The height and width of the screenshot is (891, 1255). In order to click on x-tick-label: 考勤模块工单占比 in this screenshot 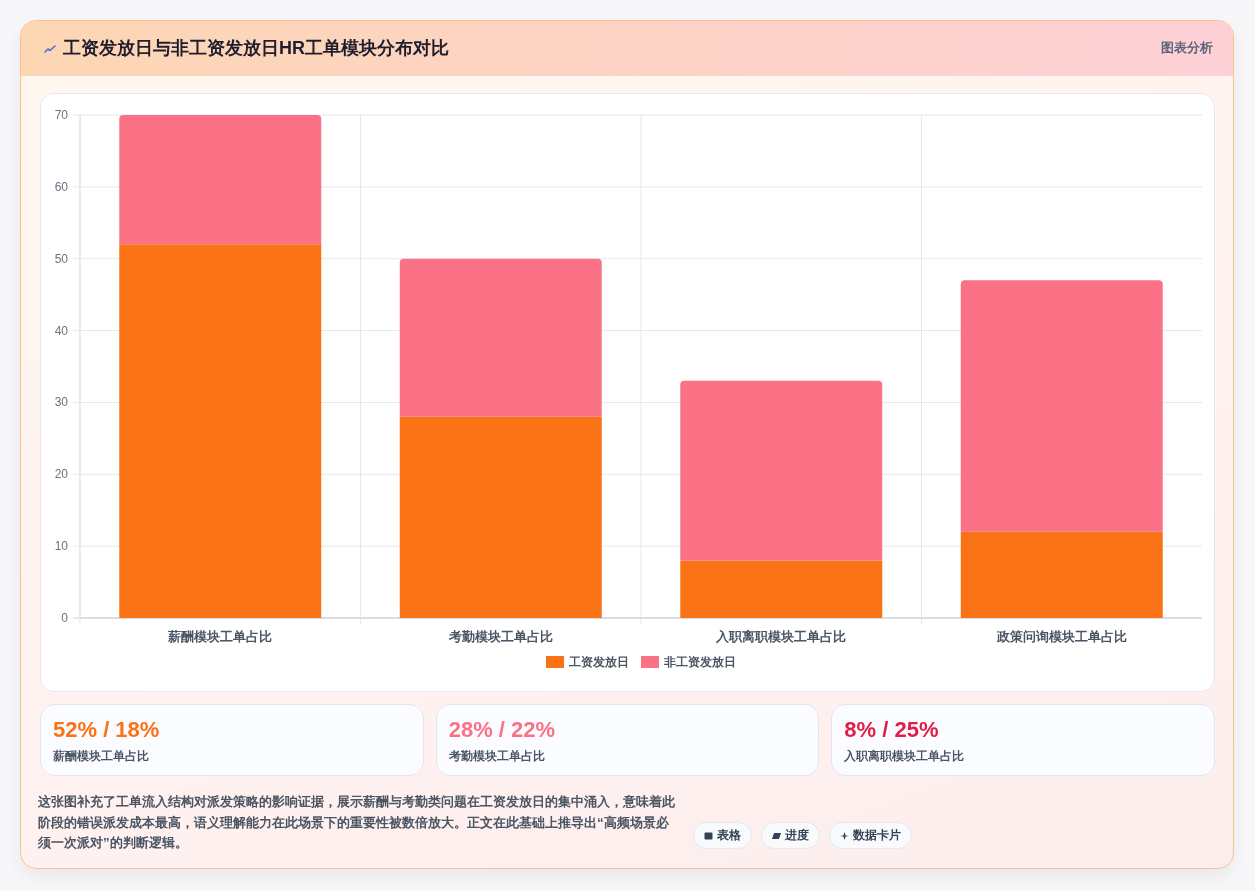, I will do `click(500, 636)`.